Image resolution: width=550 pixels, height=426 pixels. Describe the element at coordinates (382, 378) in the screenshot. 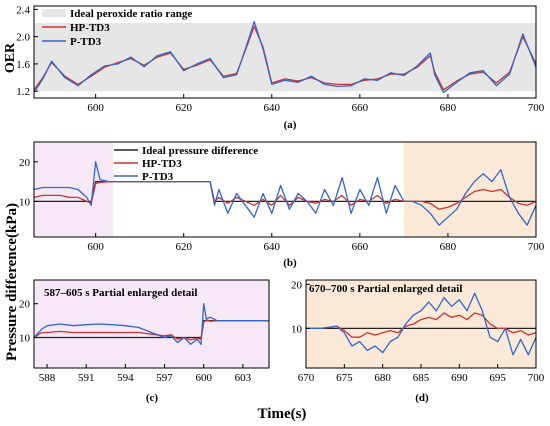

I see `panel-d-xtick-label: 680` at that location.